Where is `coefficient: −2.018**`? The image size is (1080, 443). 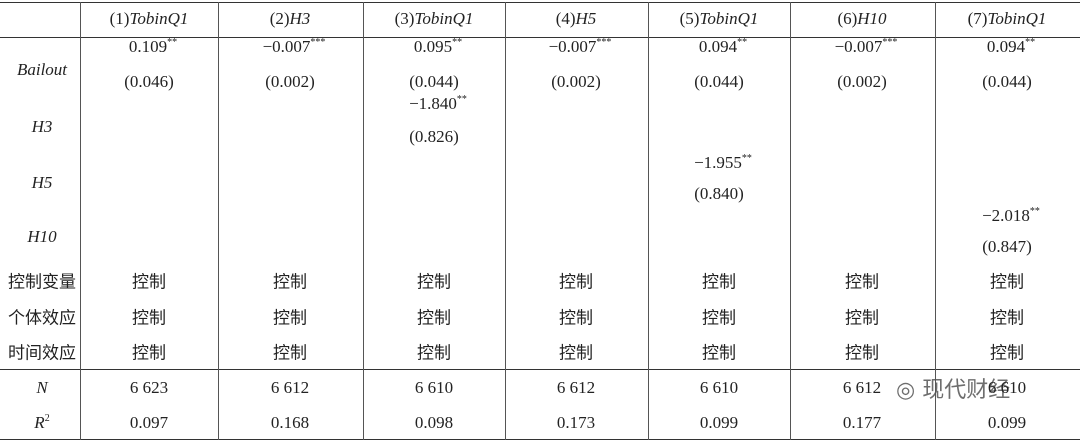 coefficient: −2.018** is located at coordinates (1011, 216).